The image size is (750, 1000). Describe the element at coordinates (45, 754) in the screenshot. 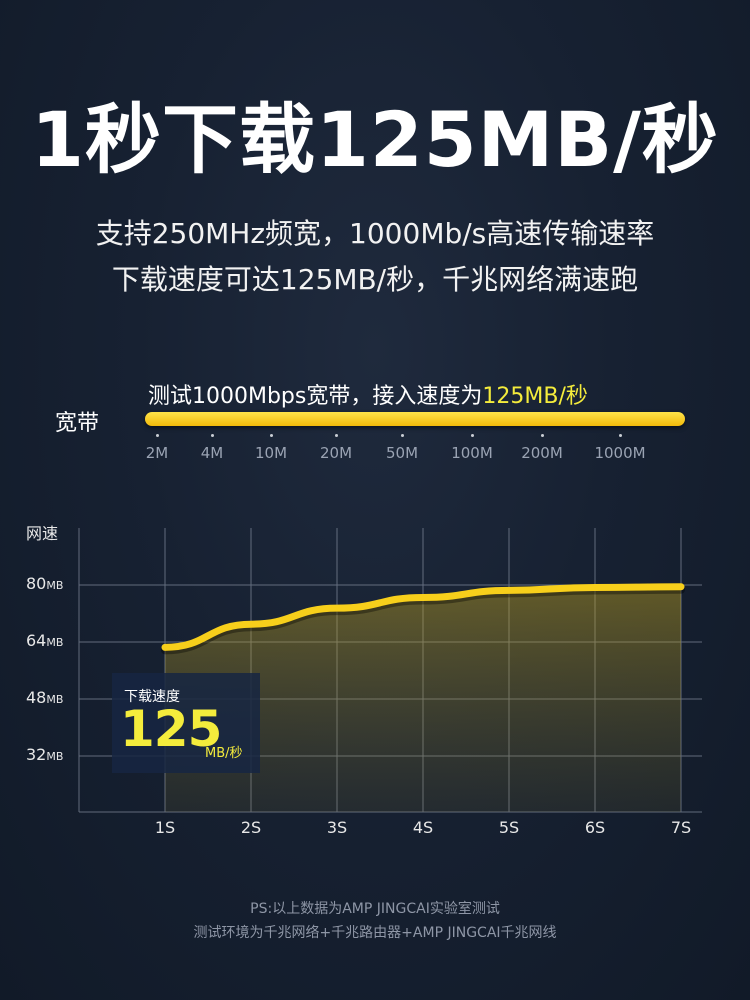

I see `y-tick-label: 32MB` at that location.